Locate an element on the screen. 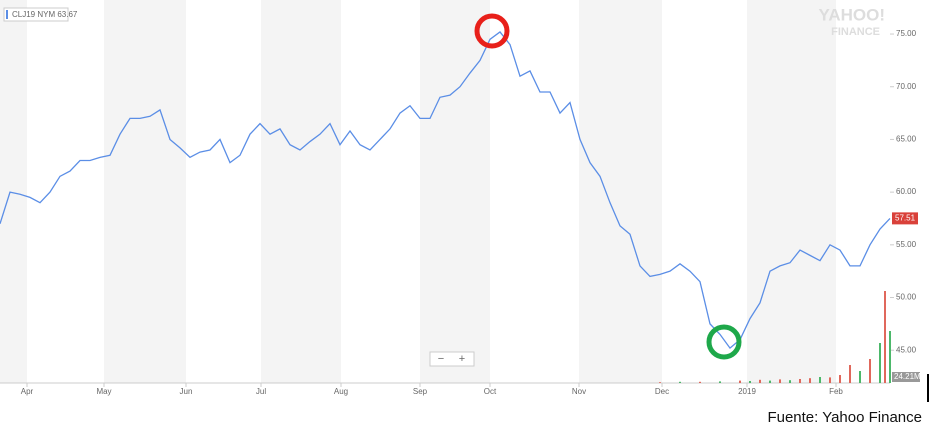 The height and width of the screenshot is (442, 940). watermark: YAHOO! is located at coordinates (852, 14).